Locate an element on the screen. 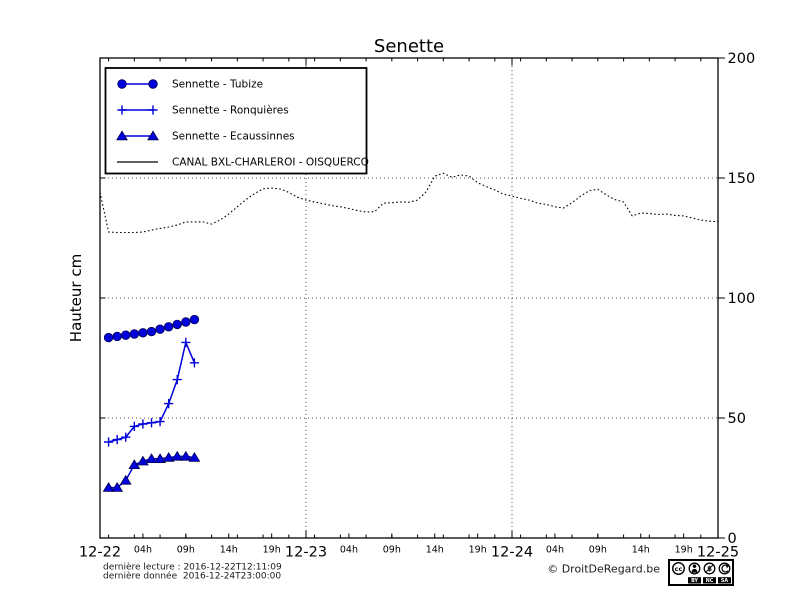  x-day-label: 12-23 is located at coordinates (306, 553).